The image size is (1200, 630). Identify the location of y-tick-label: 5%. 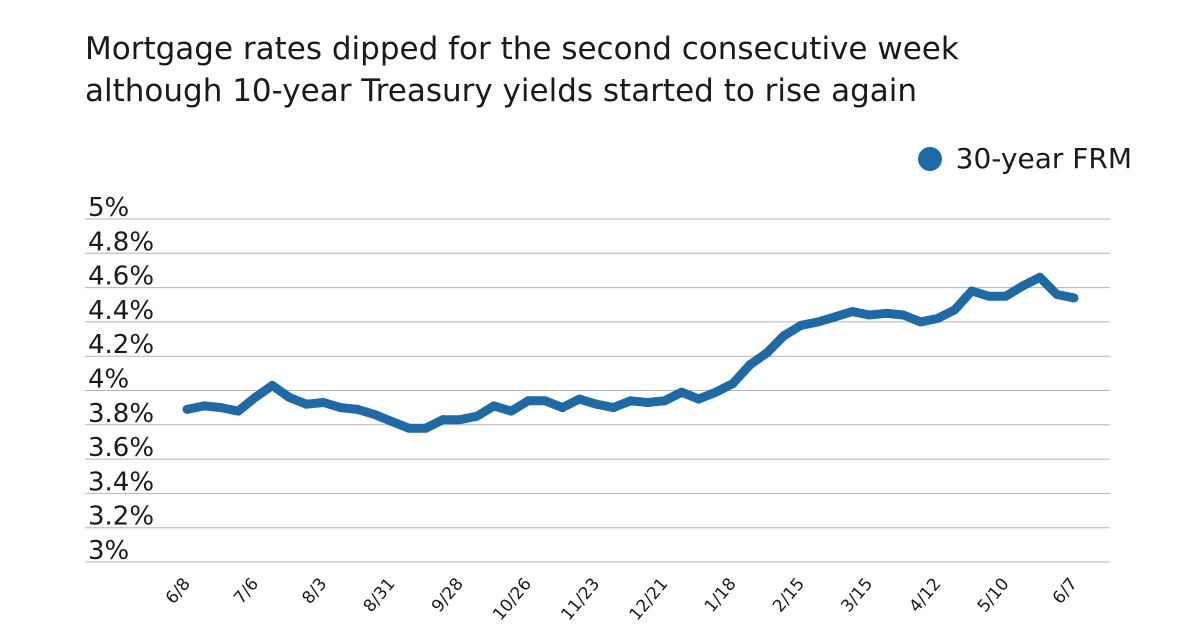
(108, 208).